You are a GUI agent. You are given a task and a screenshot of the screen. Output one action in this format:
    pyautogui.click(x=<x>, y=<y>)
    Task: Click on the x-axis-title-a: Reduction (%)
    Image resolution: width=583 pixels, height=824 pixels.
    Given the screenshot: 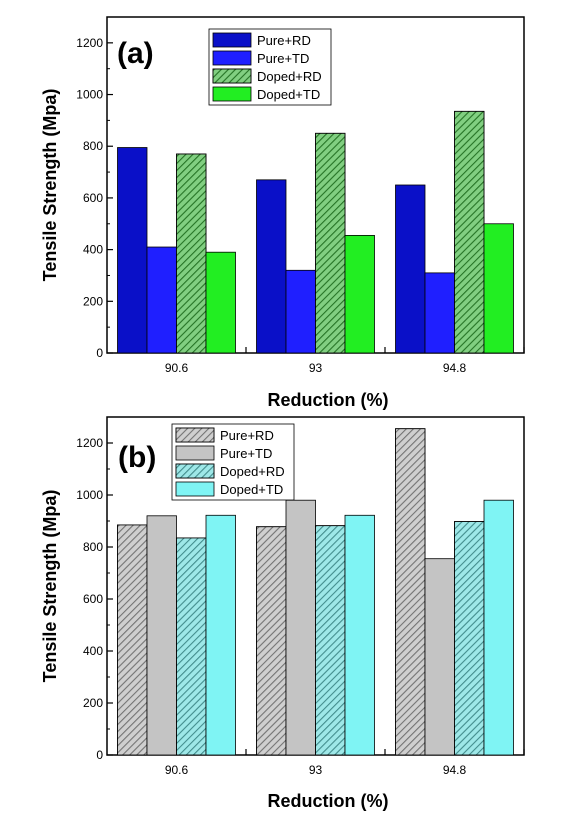 What is the action you would take?
    pyautogui.click(x=328, y=400)
    